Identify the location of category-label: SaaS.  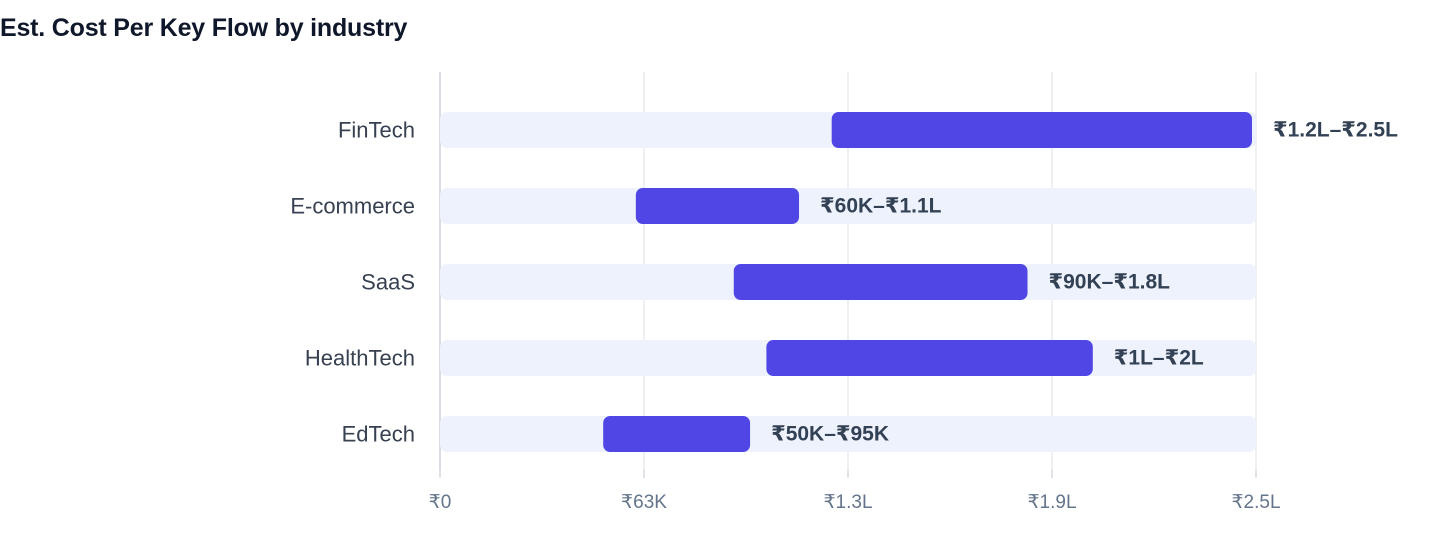
(388, 282).